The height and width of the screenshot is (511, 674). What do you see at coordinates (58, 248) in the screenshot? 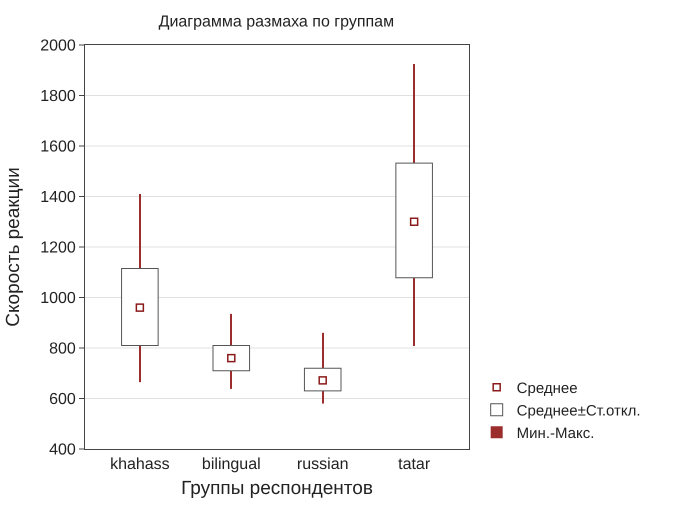
I see `y-tick-label: 1200` at bounding box center [58, 248].